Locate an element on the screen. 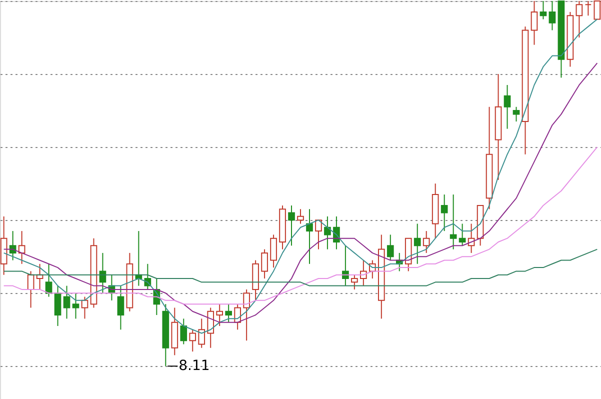 This screenshot has width=601, height=399. annotation: 8.11 is located at coordinates (194, 366).